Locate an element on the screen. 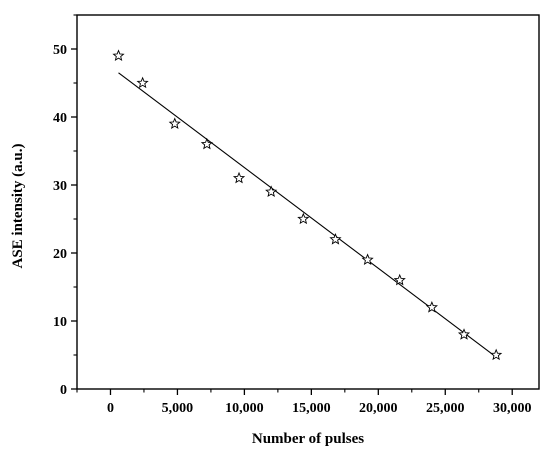  x-tick-label: 30,000 is located at coordinates (512, 408).